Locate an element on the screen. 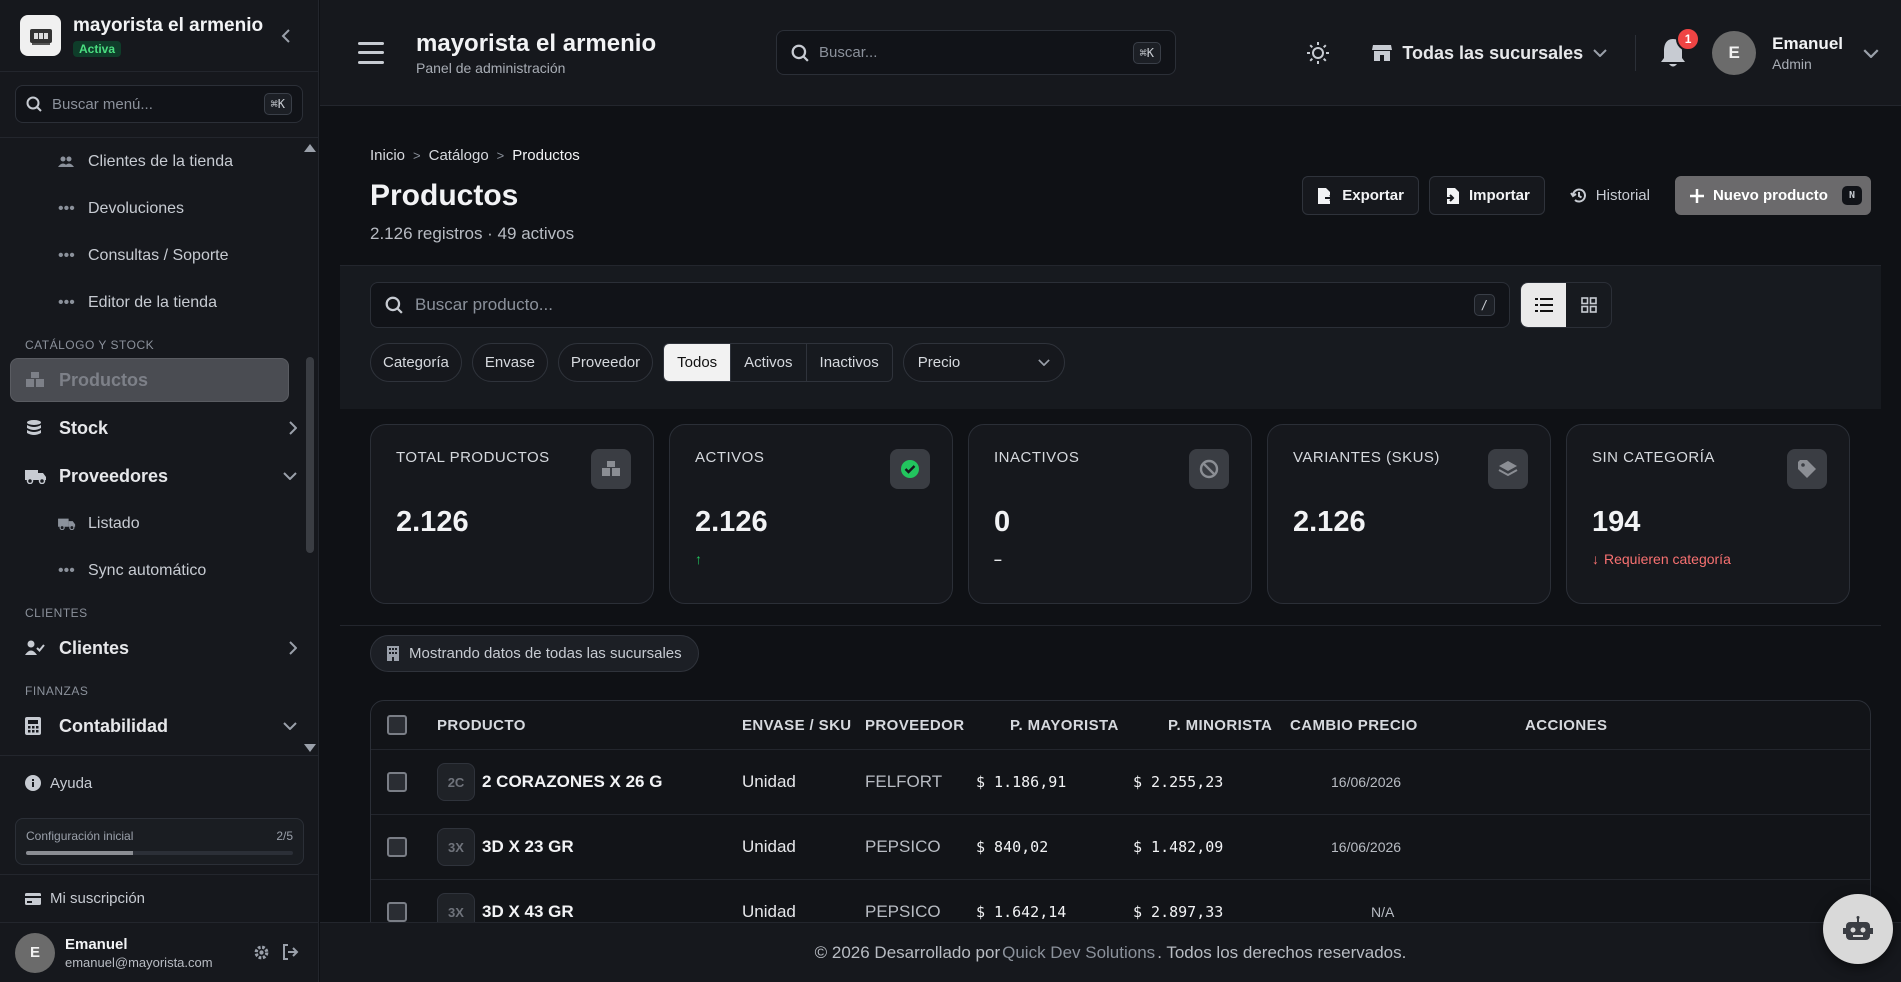 Image resolution: width=1901 pixels, height=982 pixels. menu-search-input: Buscar menú... ⌘K is located at coordinates (159, 104).